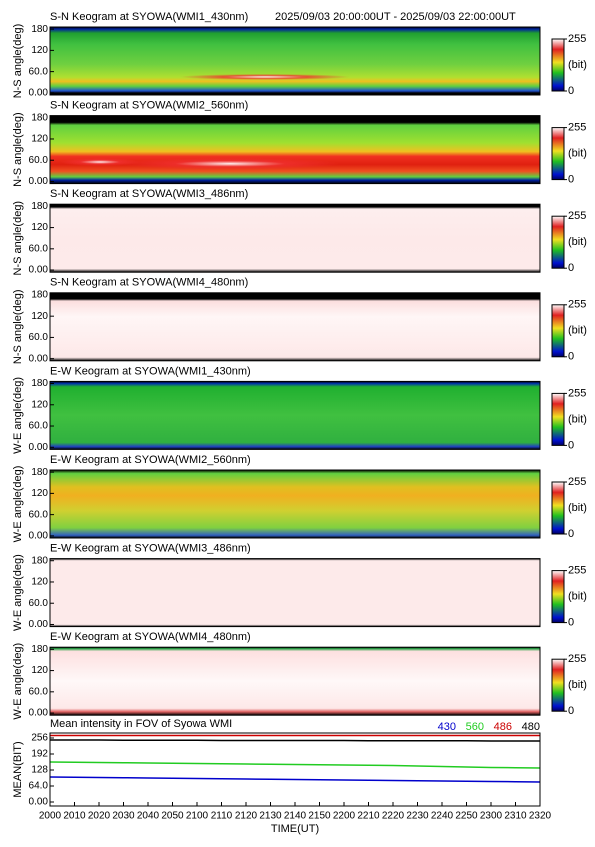 The height and width of the screenshot is (847, 595). What do you see at coordinates (540, 816) in the screenshot?
I see `x-tick-label: 2320` at bounding box center [540, 816].